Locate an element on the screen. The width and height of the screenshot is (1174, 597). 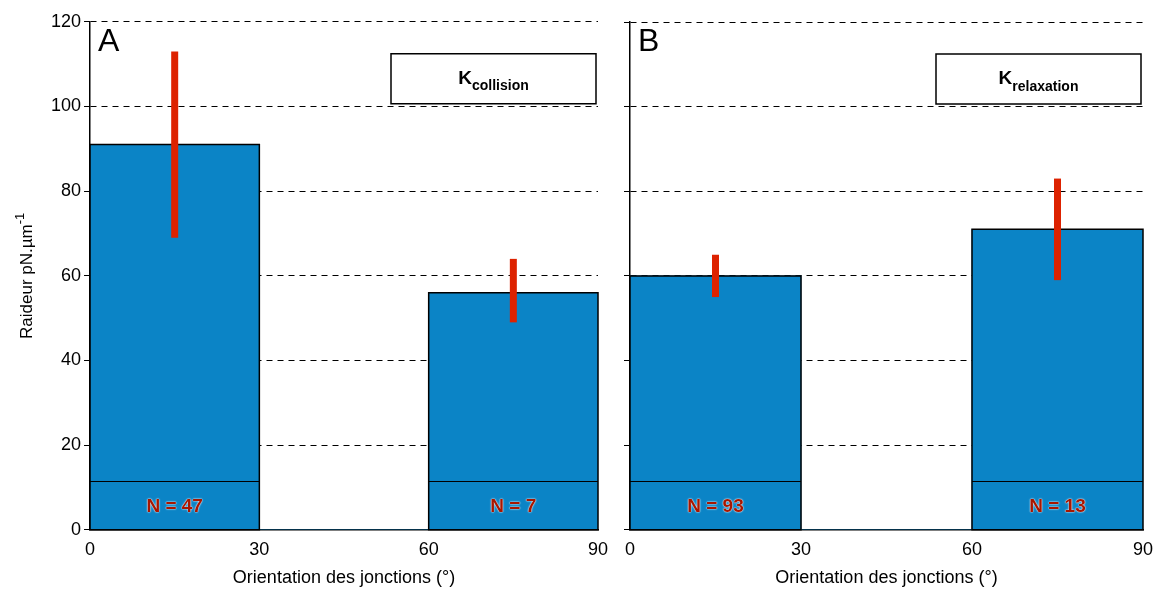
y-tick-label: 80 is located at coordinates (71, 190).